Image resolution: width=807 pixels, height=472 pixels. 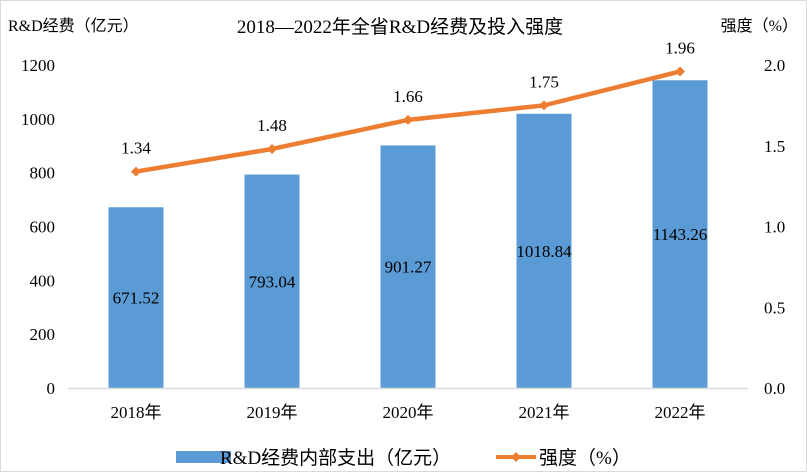 I want to click on bar-data-label: 901.27, so click(x=408, y=267).